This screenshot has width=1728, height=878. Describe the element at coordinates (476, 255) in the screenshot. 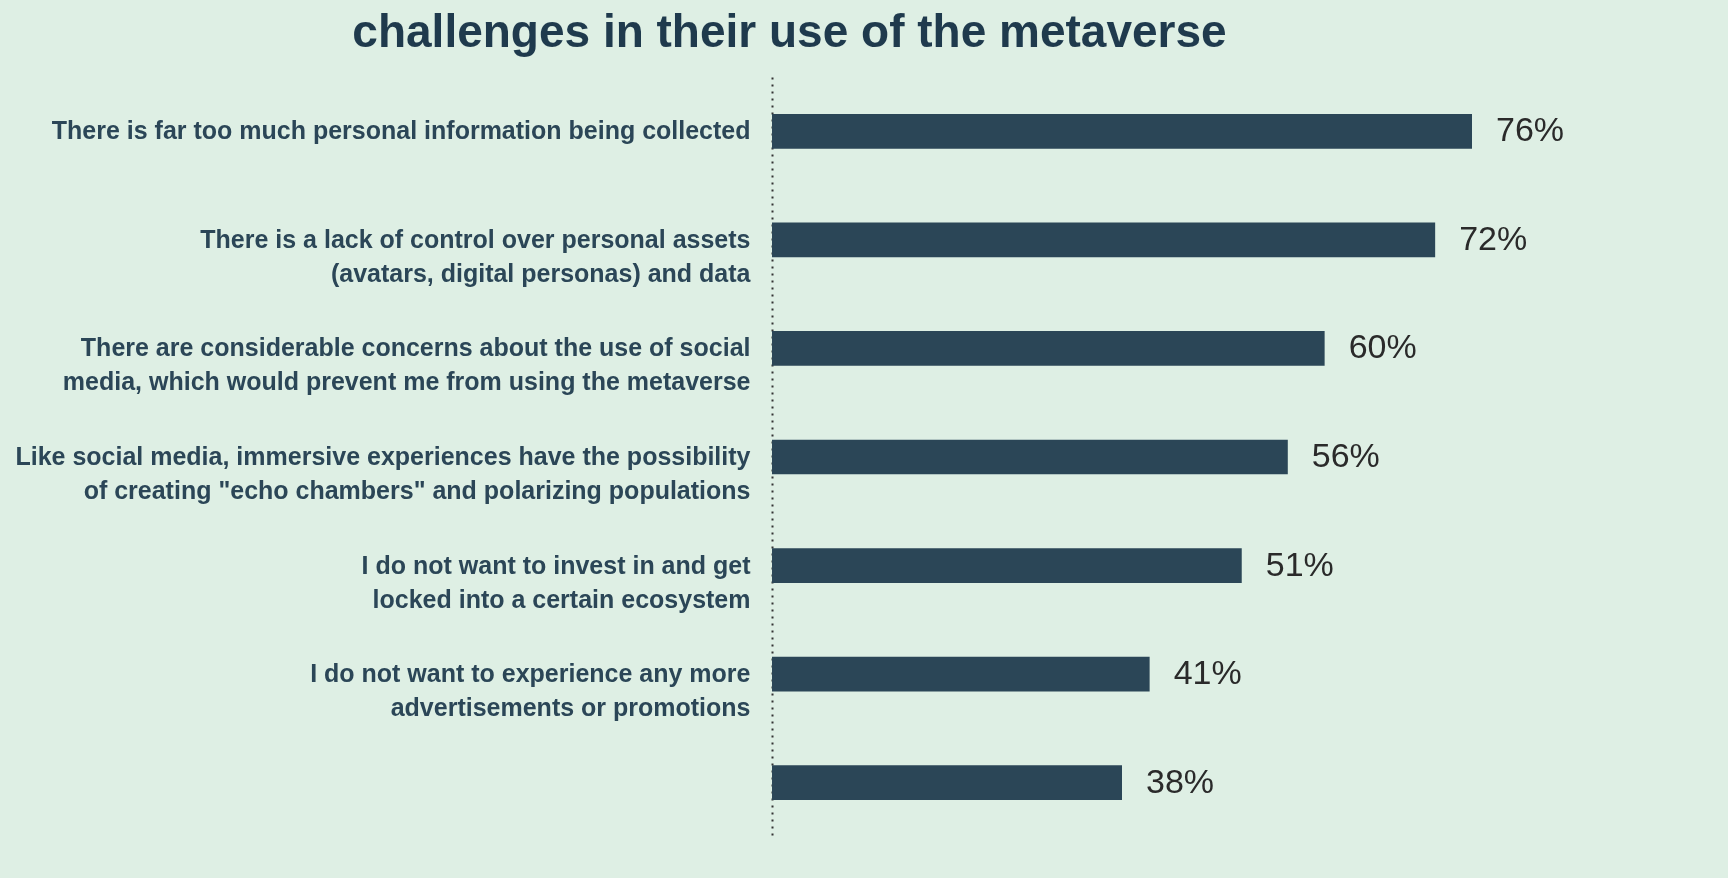

I see `y-tick-label: There is a lack of control over personal assets (avatars, digital personas) and data` at that location.